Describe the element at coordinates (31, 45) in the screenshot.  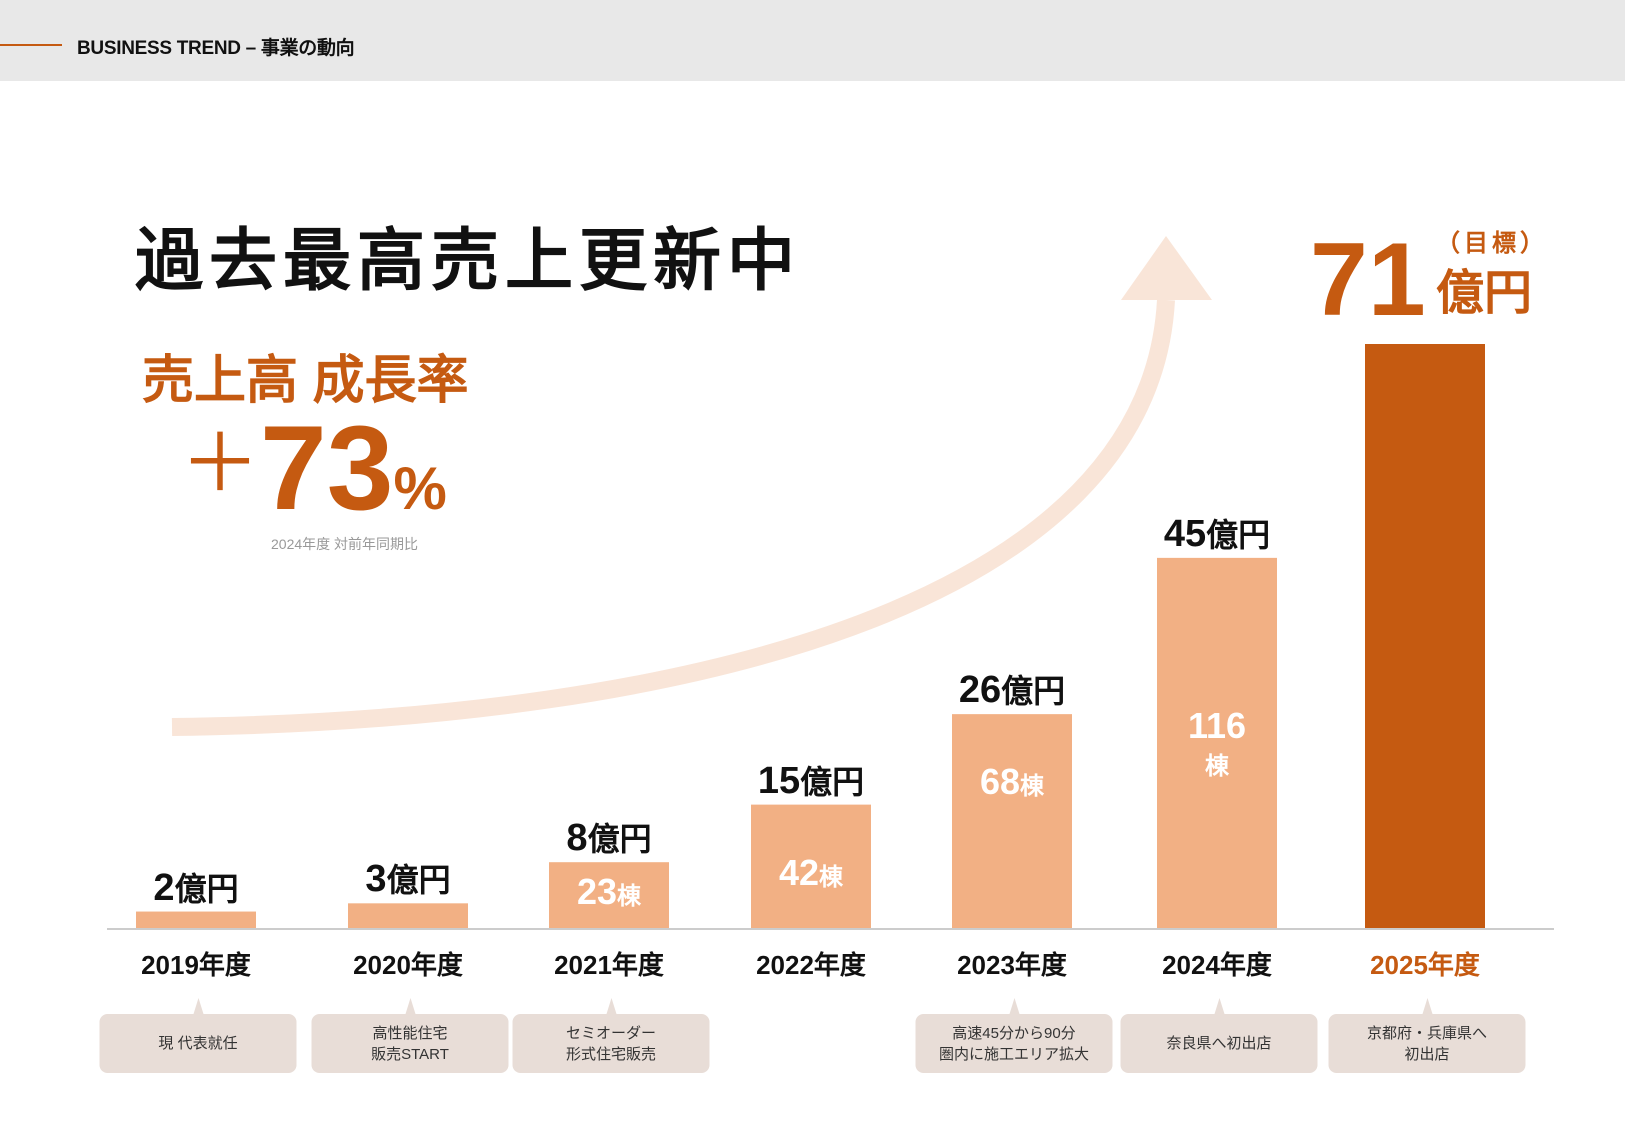
I see `header-accent-line` at that location.